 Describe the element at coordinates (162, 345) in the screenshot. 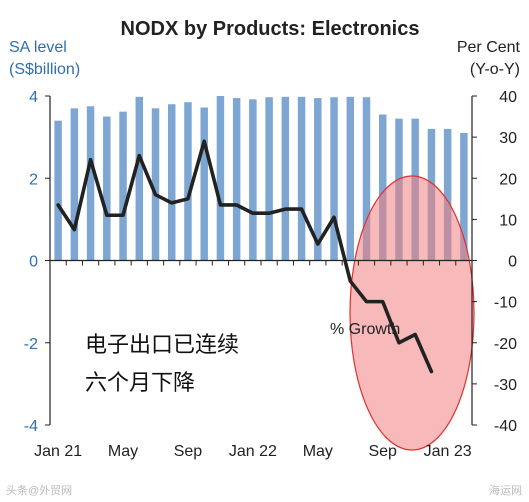

I see `overlay-text-line1: 电子出口已连续` at that location.